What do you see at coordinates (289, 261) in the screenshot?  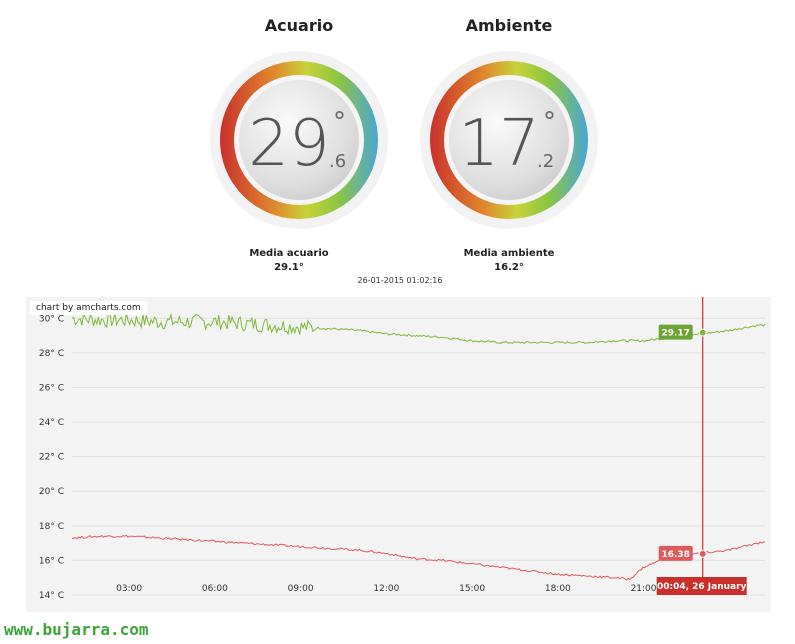 I see `average-acuario: Media acuario 29.1°` at bounding box center [289, 261].